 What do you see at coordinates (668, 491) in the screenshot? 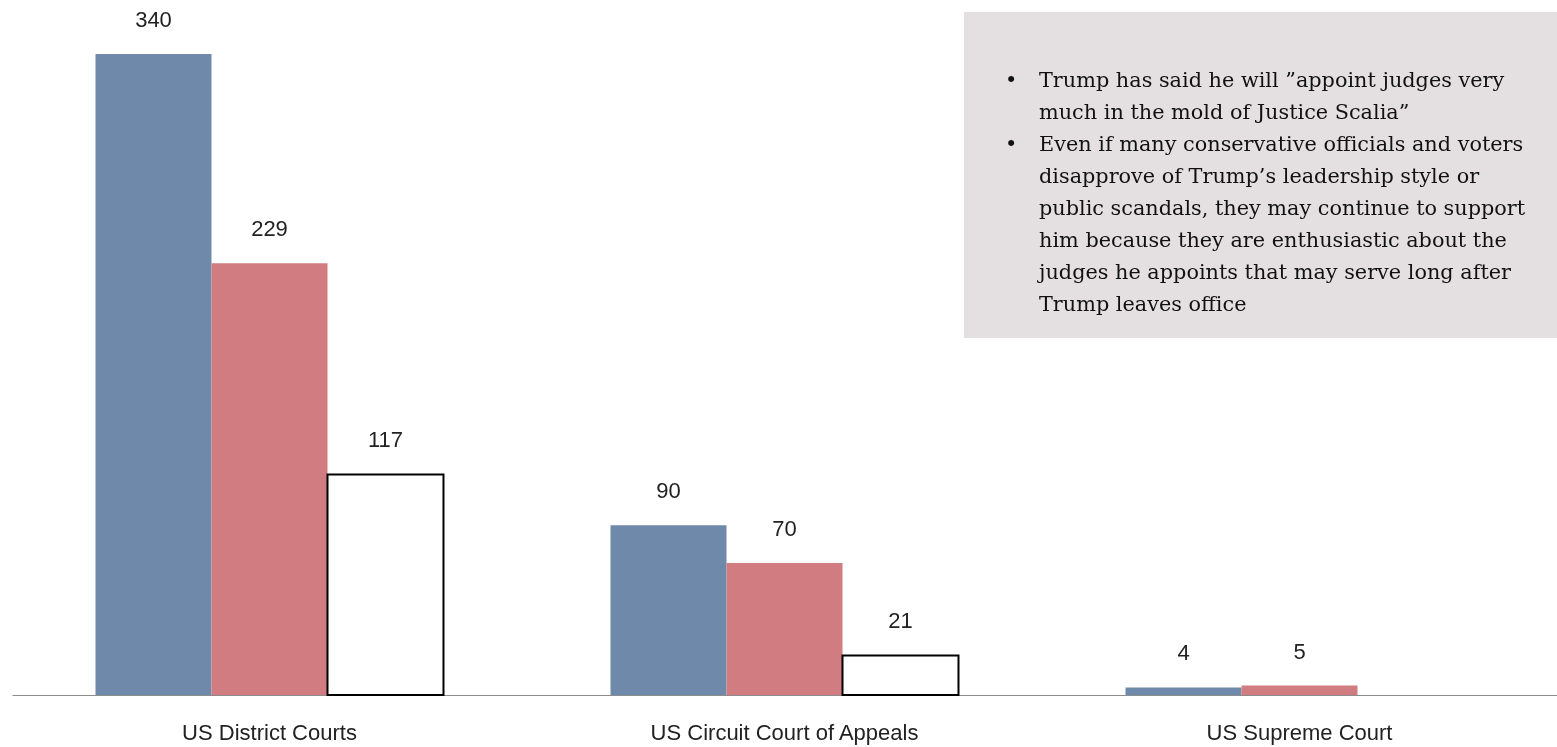
I see `data-label: 90` at bounding box center [668, 491].